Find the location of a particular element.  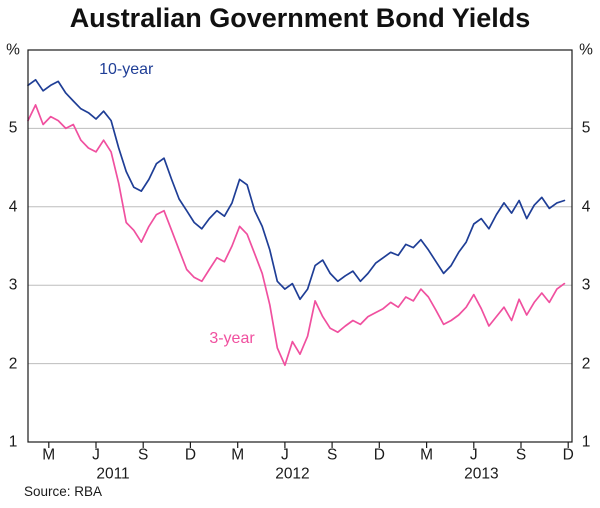

y-tick-label-right: 3 is located at coordinates (586, 285).